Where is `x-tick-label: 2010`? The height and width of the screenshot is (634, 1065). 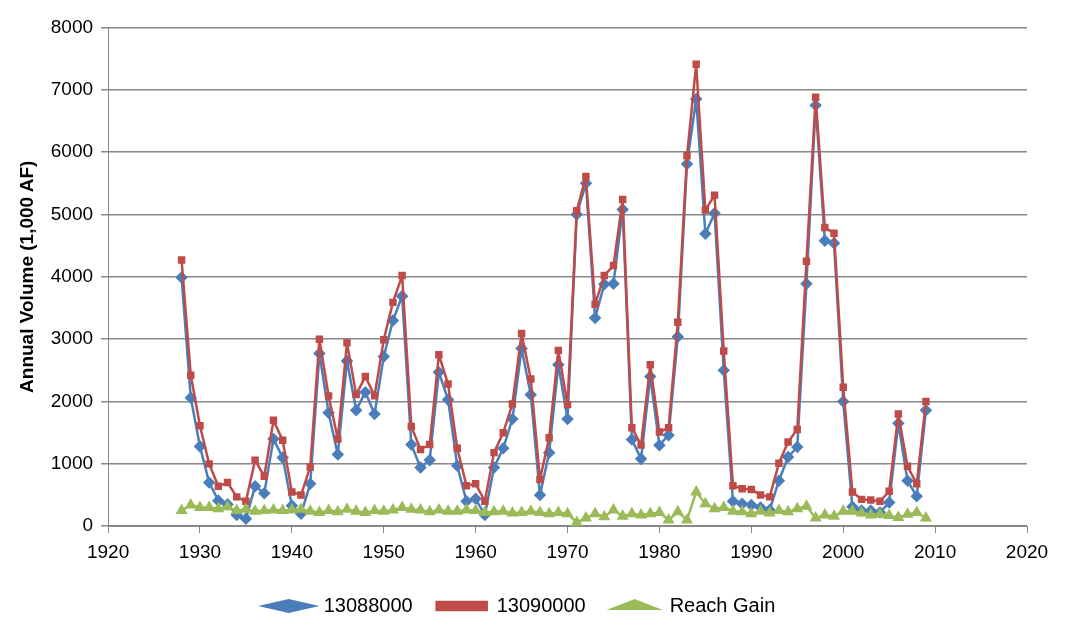
x-tick-label: 2010 is located at coordinates (935, 551).